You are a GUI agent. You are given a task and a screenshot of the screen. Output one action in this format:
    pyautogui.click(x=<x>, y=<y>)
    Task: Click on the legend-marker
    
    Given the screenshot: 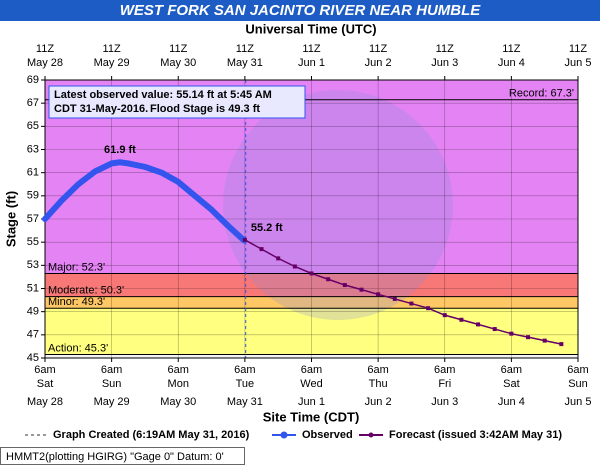 What is the action you would take?
    pyautogui.click(x=371, y=435)
    